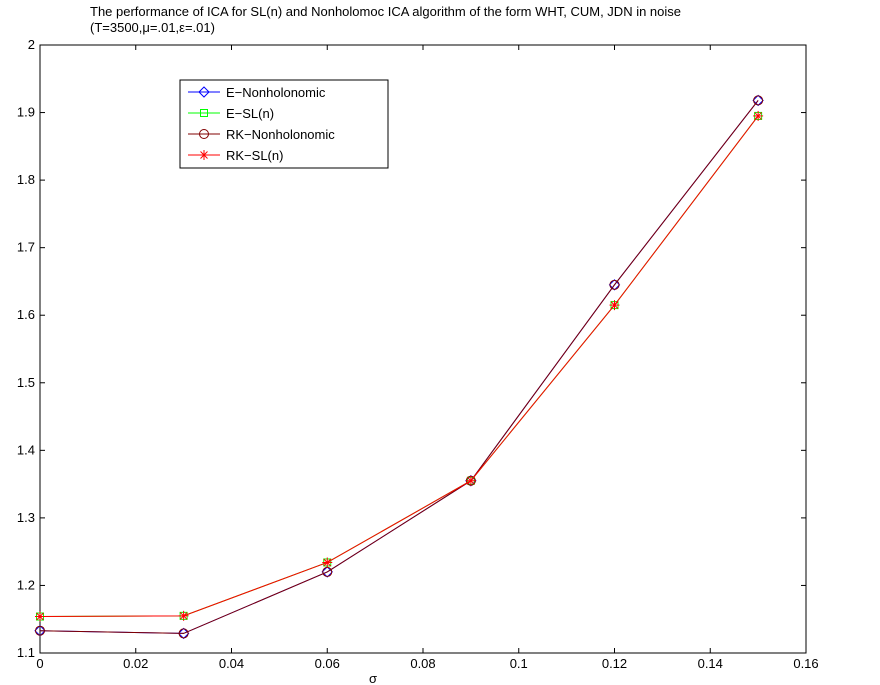 This screenshot has height=685, width=880. Describe the element at coordinates (31, 44) in the screenshot. I see `y-tick-label: 2` at that location.